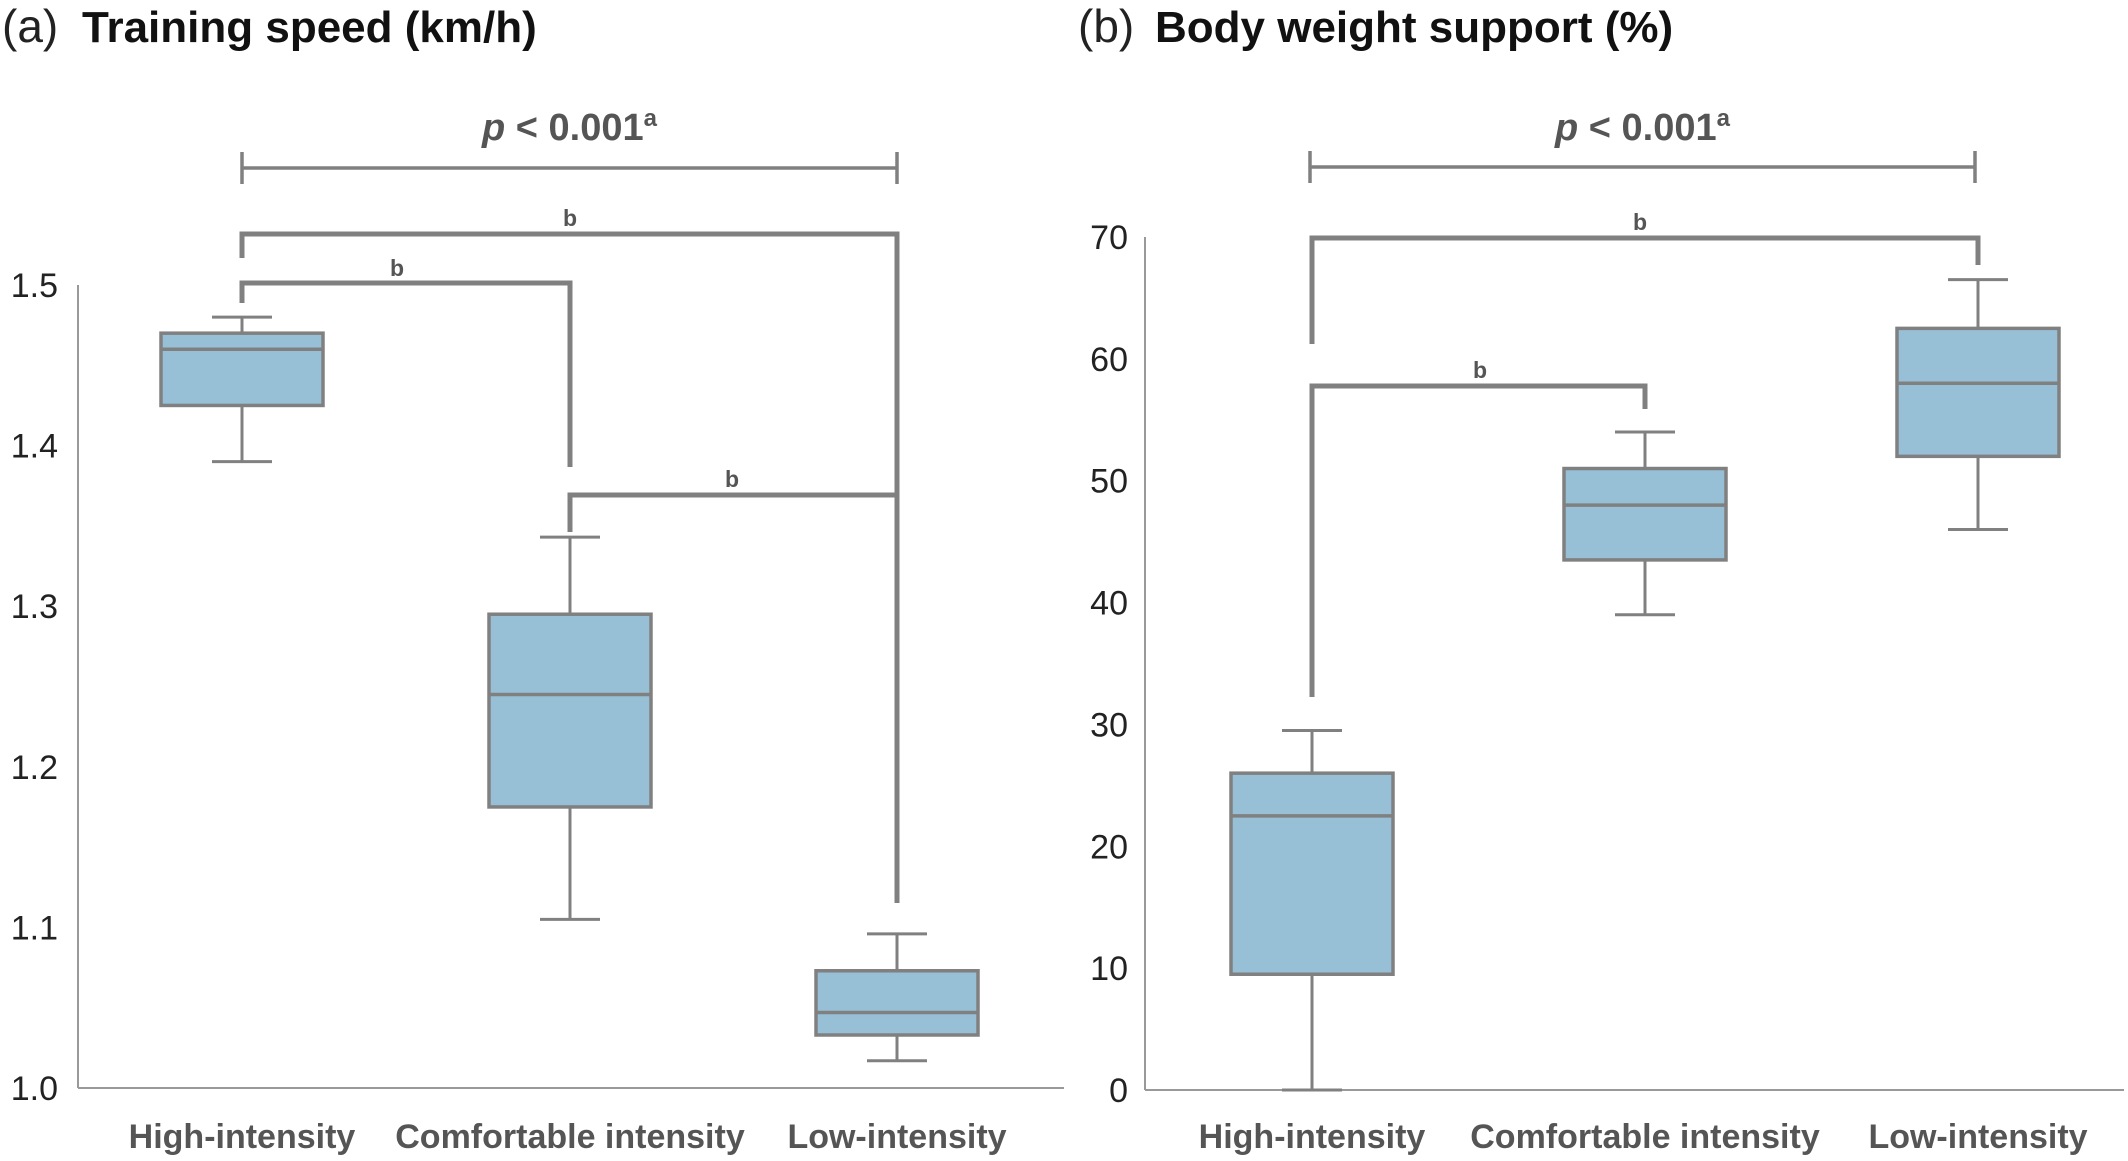  I want to click on panel-letter: (a), so click(30, 26).